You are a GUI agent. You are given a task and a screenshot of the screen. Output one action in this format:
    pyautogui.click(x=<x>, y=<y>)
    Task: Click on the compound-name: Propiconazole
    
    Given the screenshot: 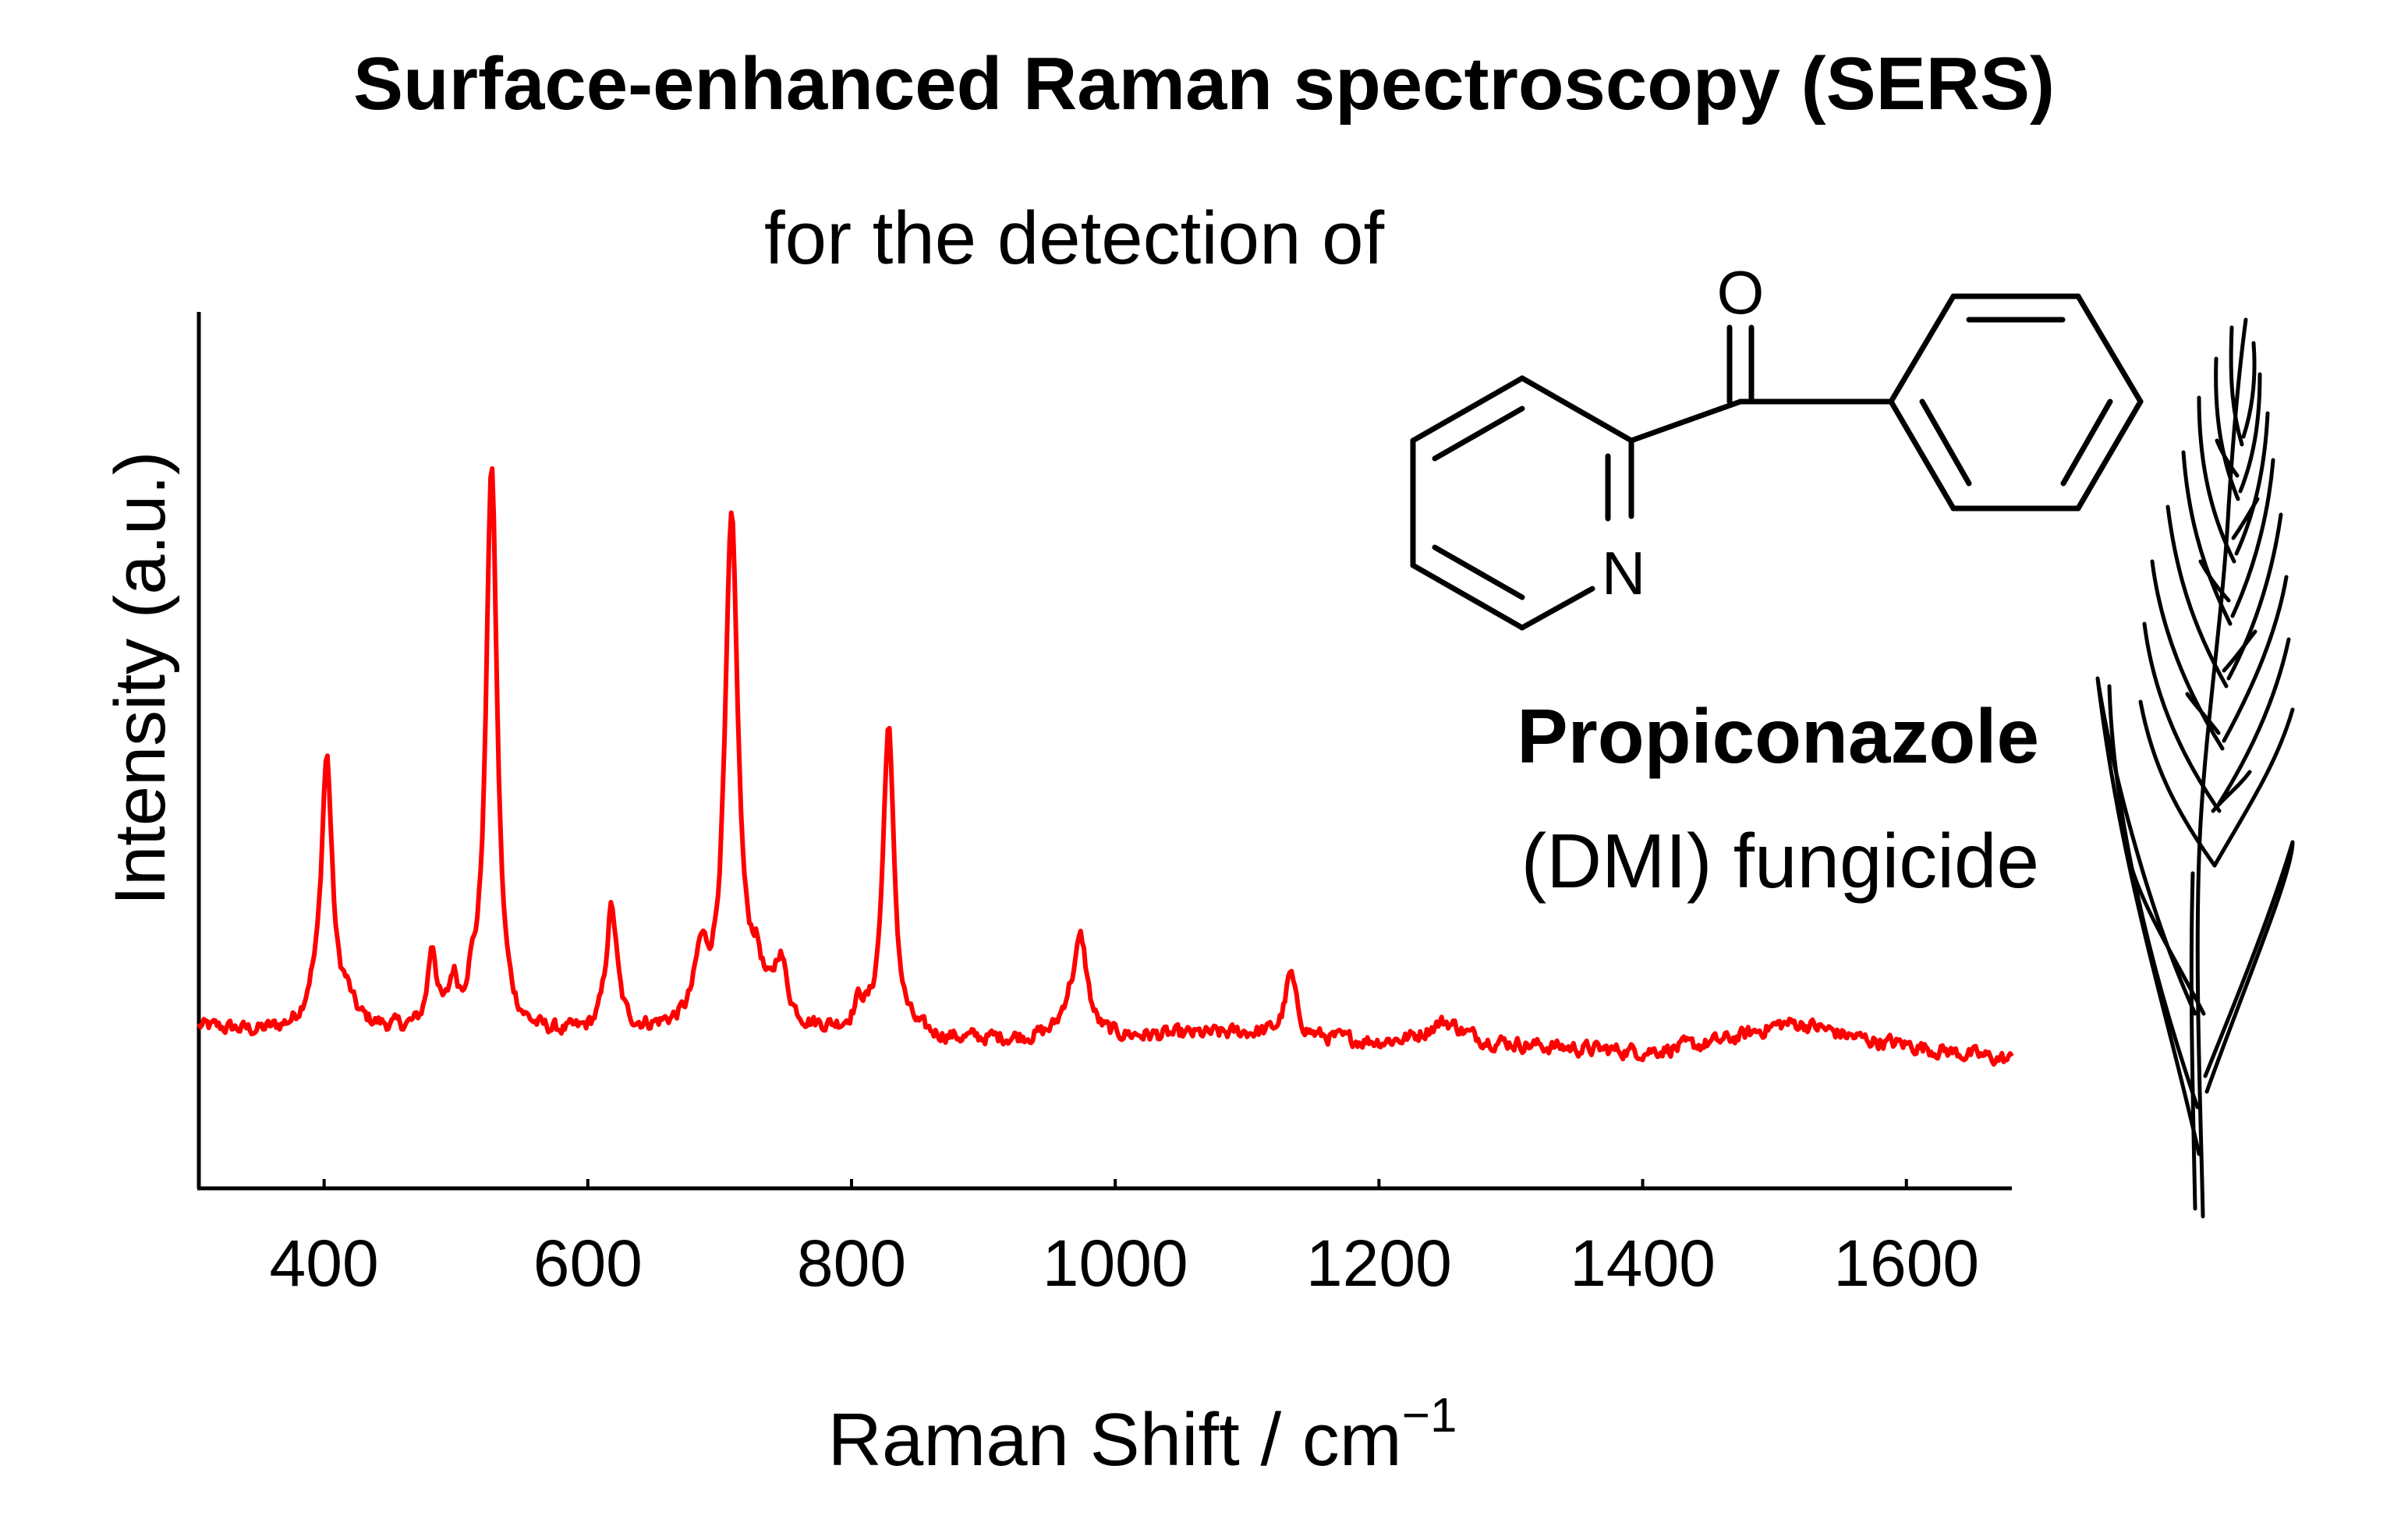 What is the action you would take?
    pyautogui.click(x=1778, y=736)
    